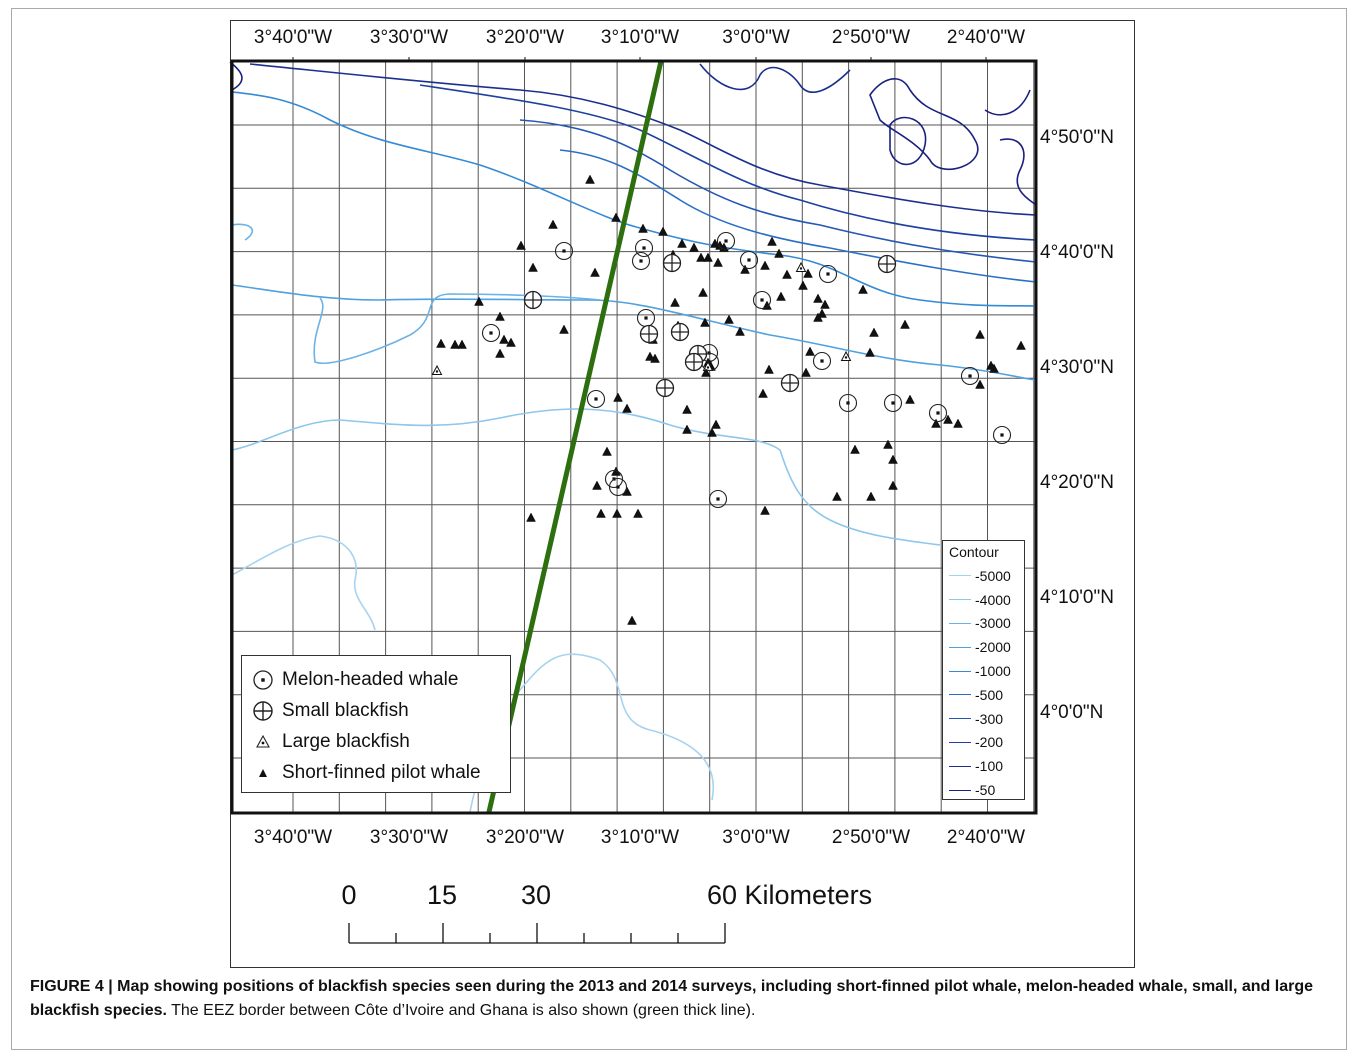 This screenshot has width=1360, height=1058. What do you see at coordinates (871, 37) in the screenshot?
I see `top-tick-label: 2°50'0"W` at bounding box center [871, 37].